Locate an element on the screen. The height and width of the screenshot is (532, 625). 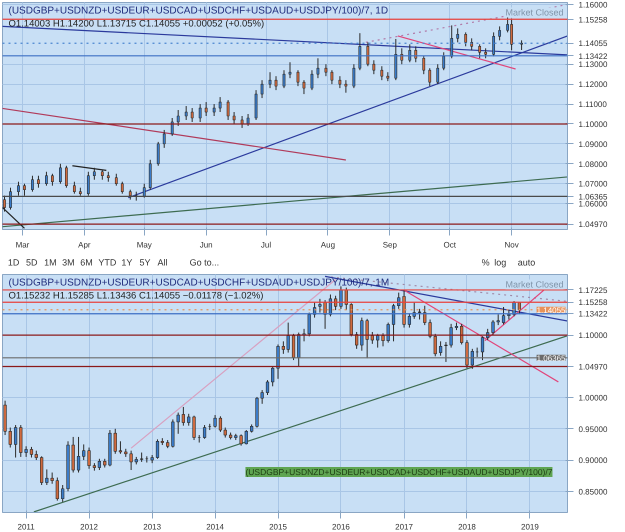
y-tick-label: 0.95000 is located at coordinates (593, 429).